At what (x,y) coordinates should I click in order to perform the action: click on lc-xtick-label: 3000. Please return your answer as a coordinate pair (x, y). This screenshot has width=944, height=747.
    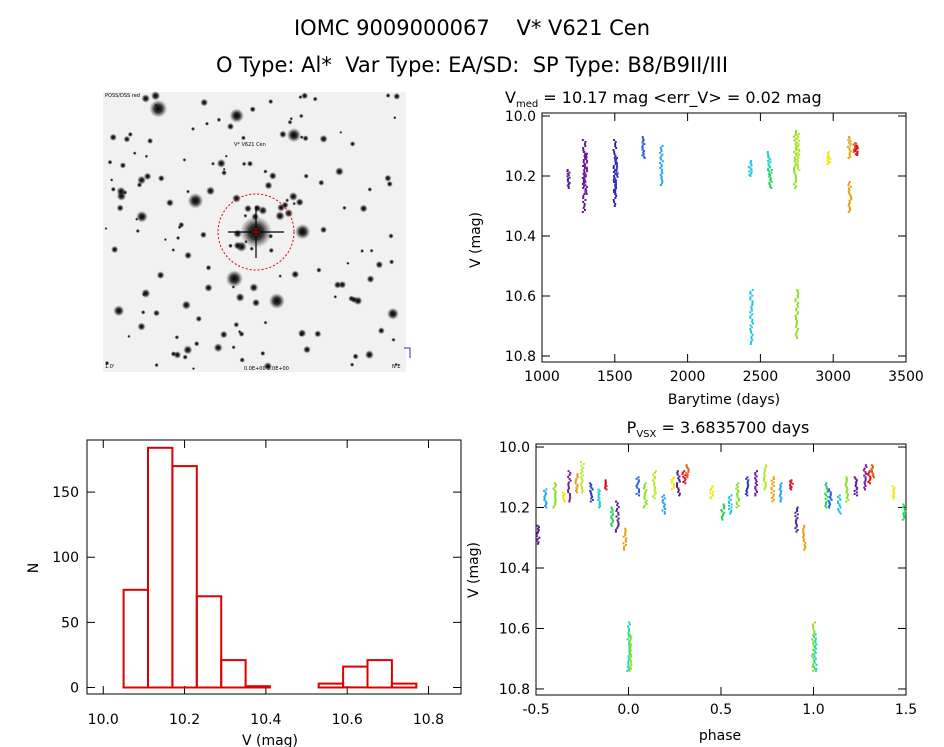
    Looking at the image, I should click on (833, 377).